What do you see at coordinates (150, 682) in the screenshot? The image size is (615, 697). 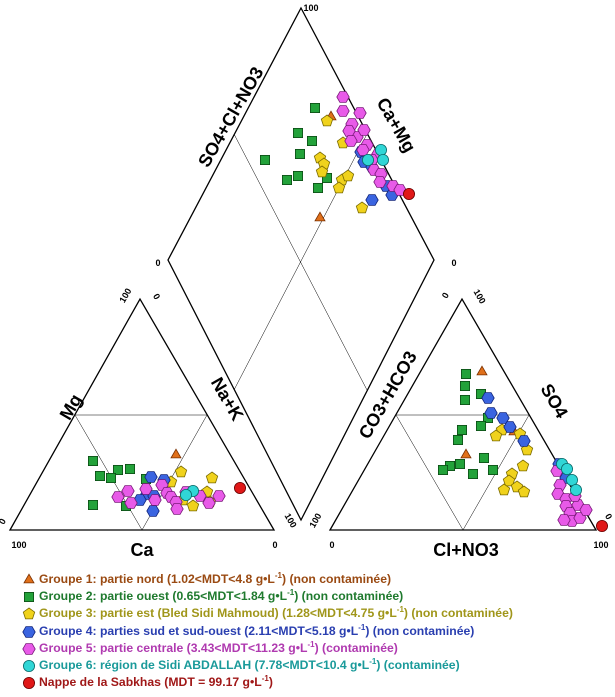 I see `legend-label-main: Nappe de la Sabkhas (MDT = 99.17 g•L` at bounding box center [150, 682].